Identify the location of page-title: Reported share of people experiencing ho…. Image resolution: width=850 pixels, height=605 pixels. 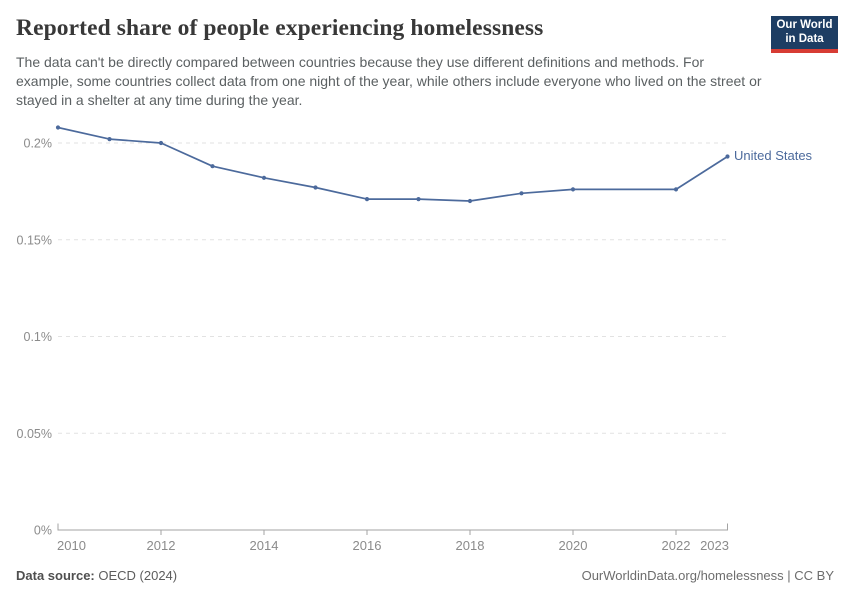
(280, 28).